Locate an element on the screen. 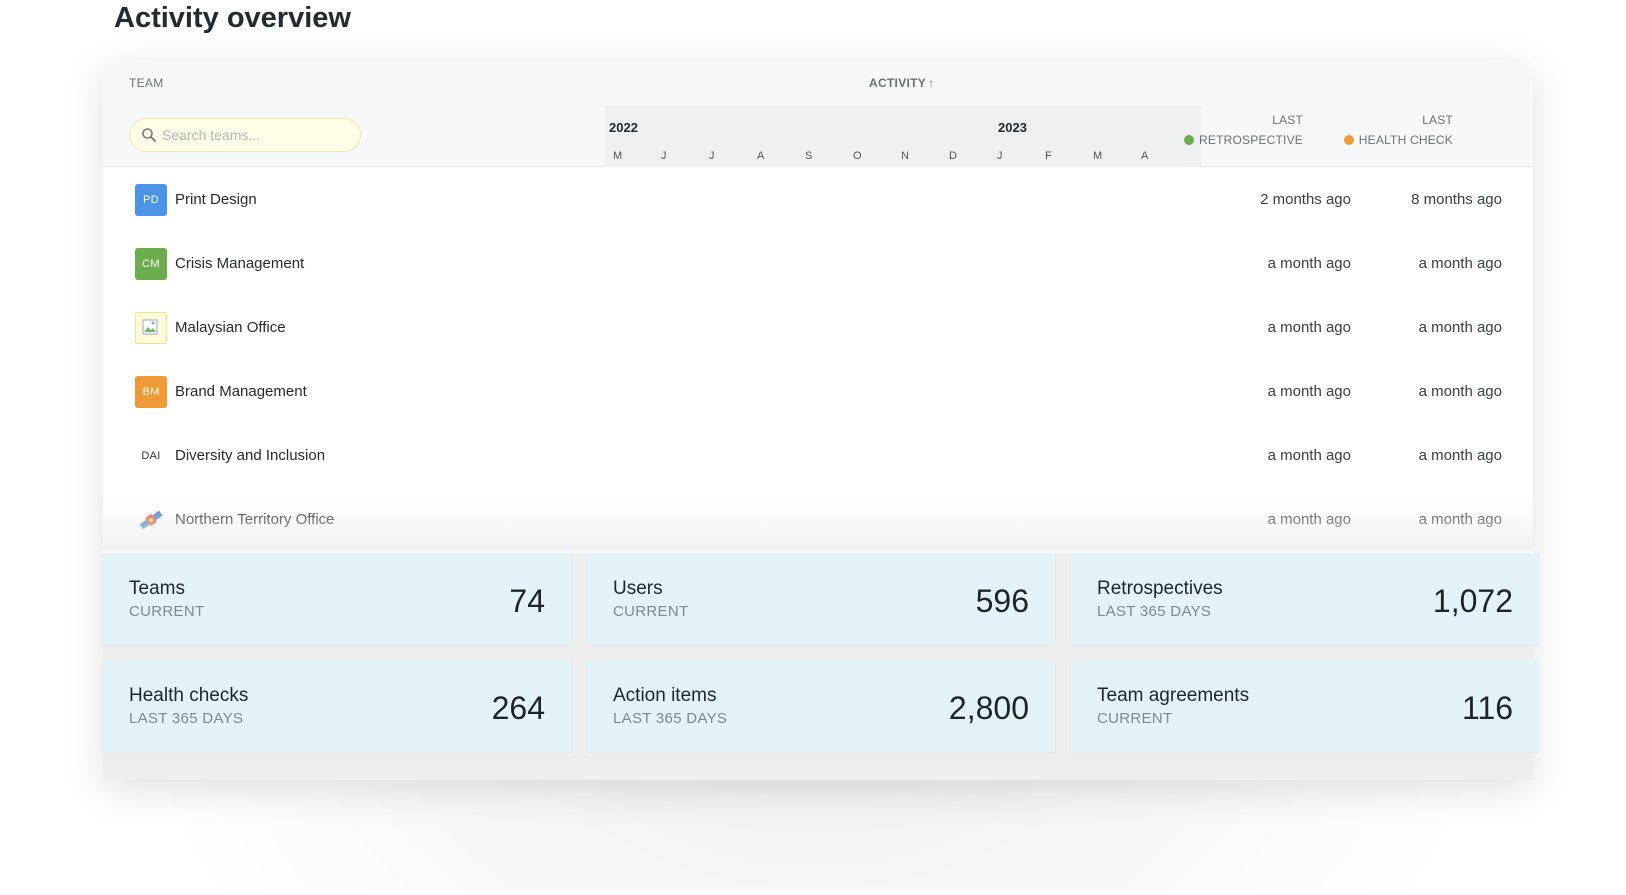  last-health-check-label-top: LAST is located at coordinates (1437, 120).